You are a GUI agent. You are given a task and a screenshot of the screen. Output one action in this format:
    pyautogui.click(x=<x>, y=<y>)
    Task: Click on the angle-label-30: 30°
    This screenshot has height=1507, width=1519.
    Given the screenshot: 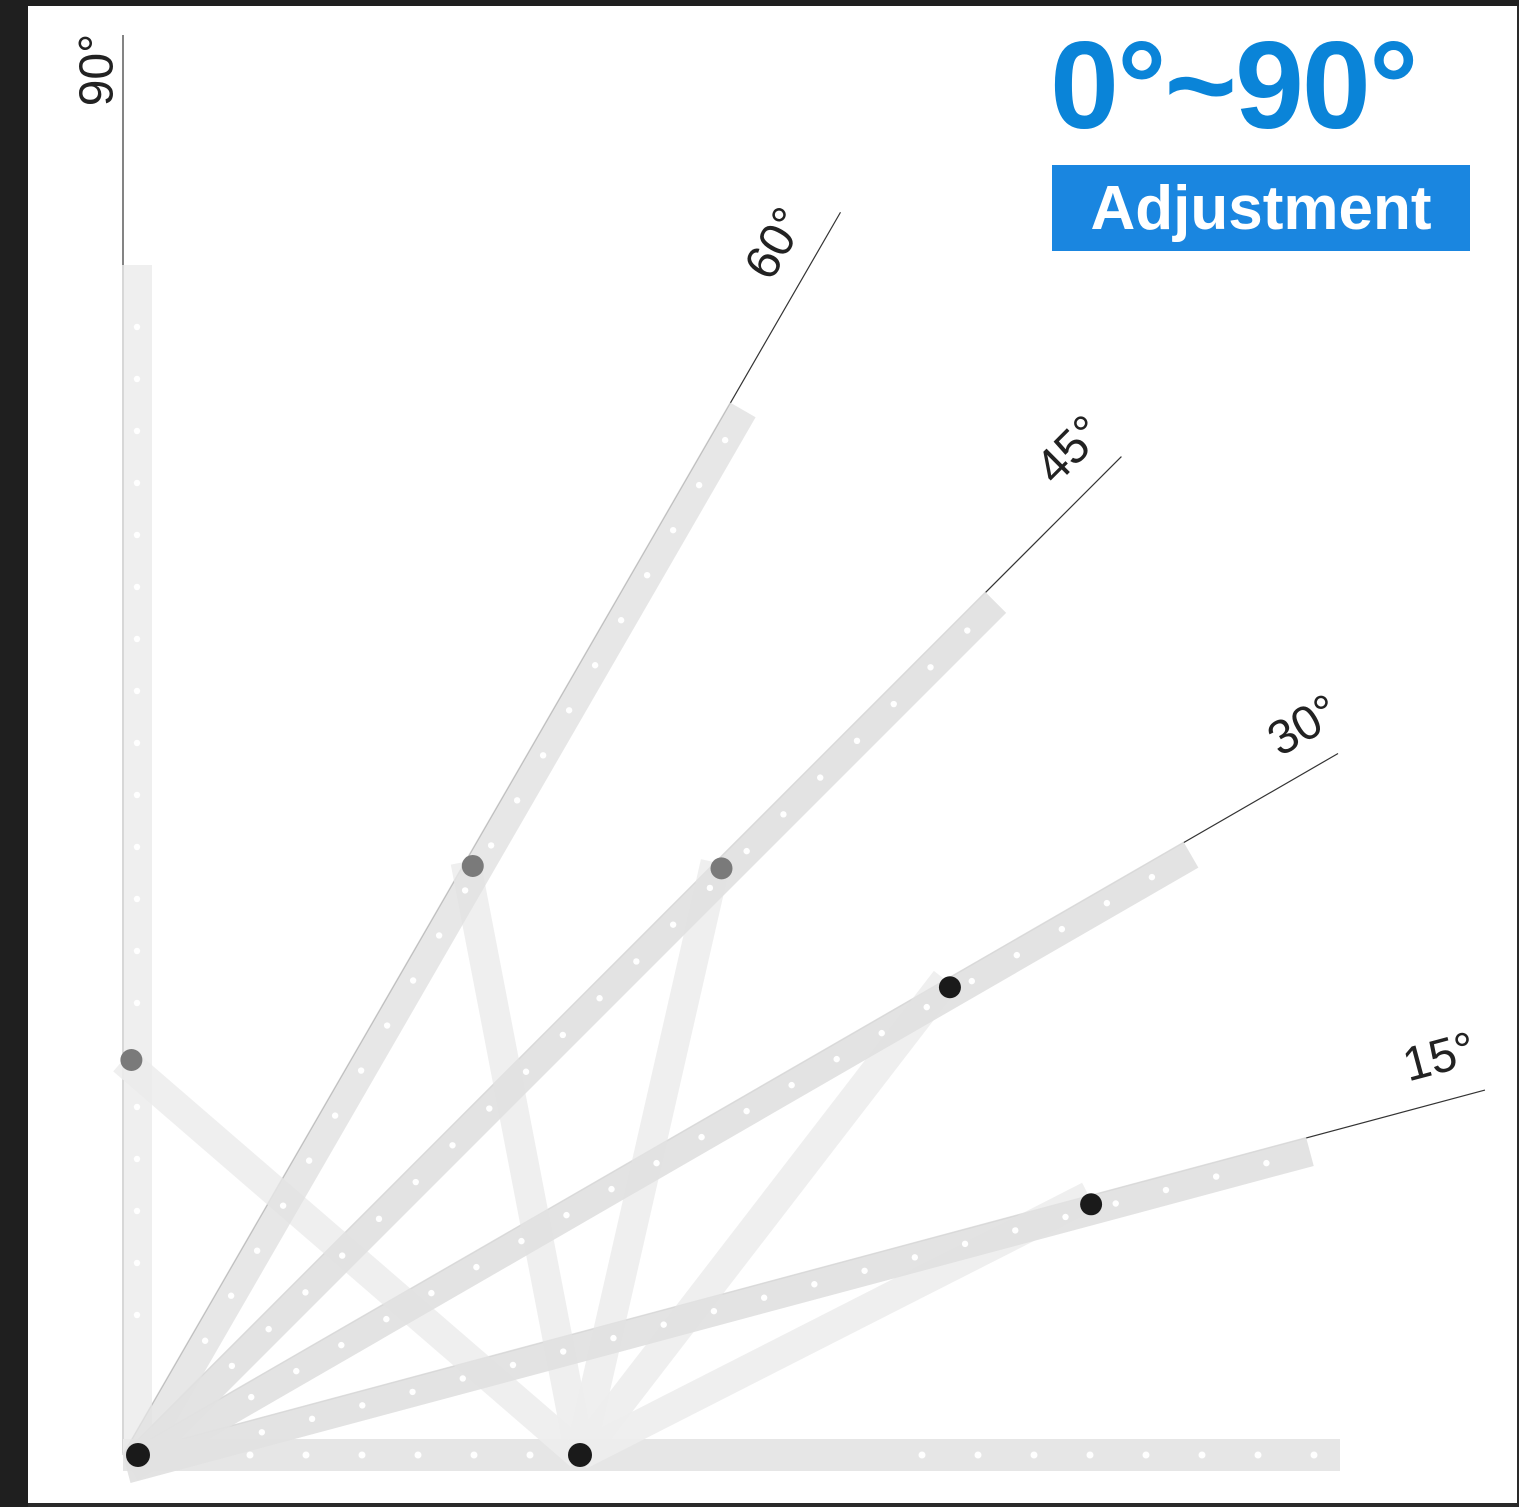 What is the action you would take?
    pyautogui.click(x=1303, y=725)
    